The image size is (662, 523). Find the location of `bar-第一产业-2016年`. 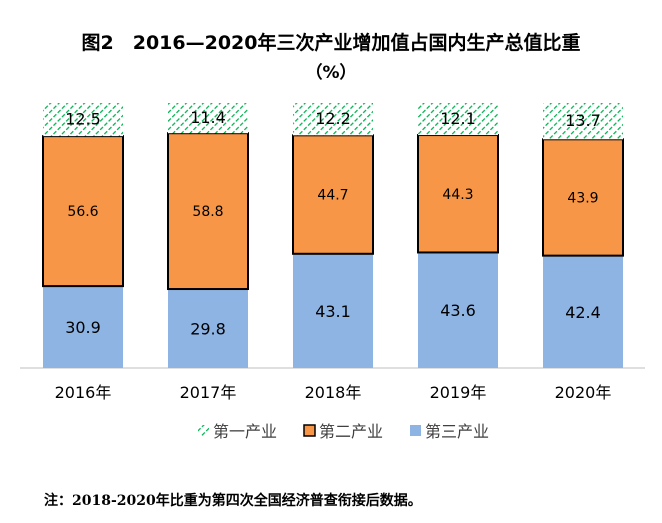

bar-第一产业-2016年 is located at coordinates (83, 120).